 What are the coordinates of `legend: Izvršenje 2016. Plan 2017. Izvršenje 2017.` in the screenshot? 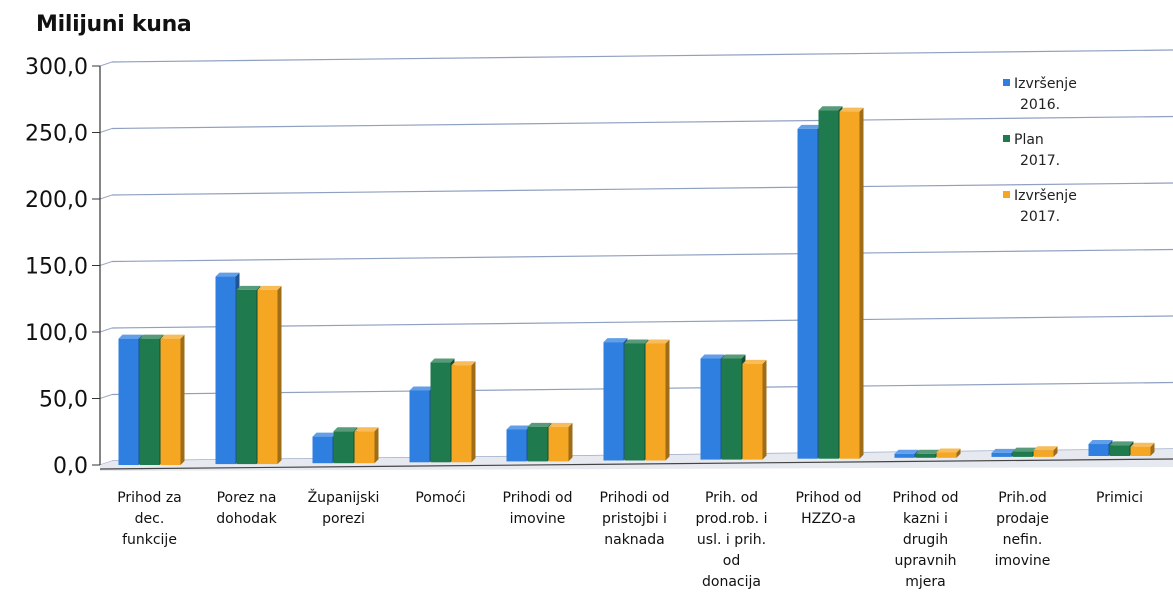 It's located at (1040, 150).